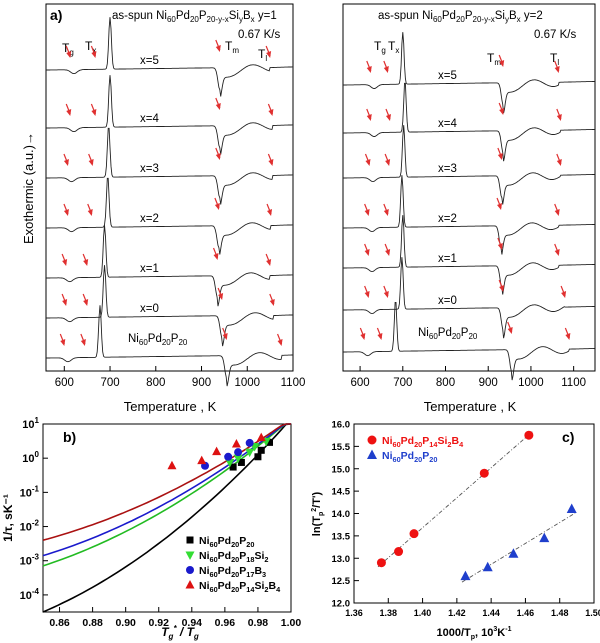 This screenshot has width=600, height=643. Describe the element at coordinates (232, 47) in the screenshot. I see `panel-a-tm-marker: Tm` at that location.